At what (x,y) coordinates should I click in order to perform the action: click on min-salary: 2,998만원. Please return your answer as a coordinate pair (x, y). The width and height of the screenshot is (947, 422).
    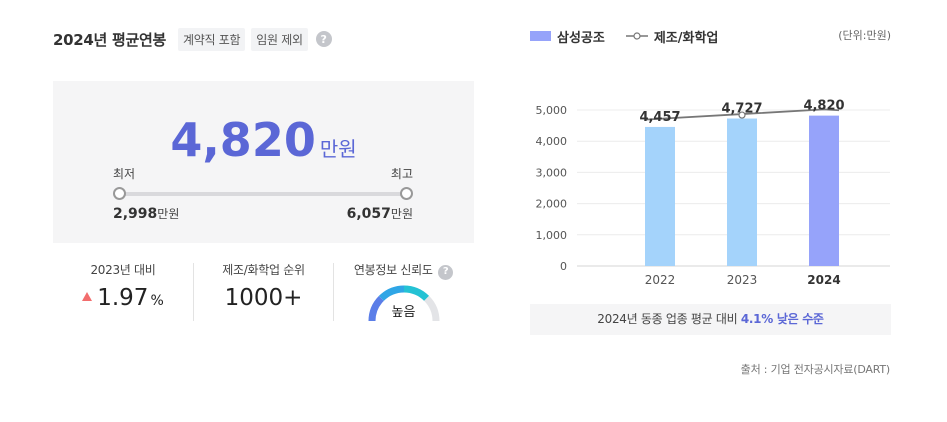
    Looking at the image, I should click on (146, 213).